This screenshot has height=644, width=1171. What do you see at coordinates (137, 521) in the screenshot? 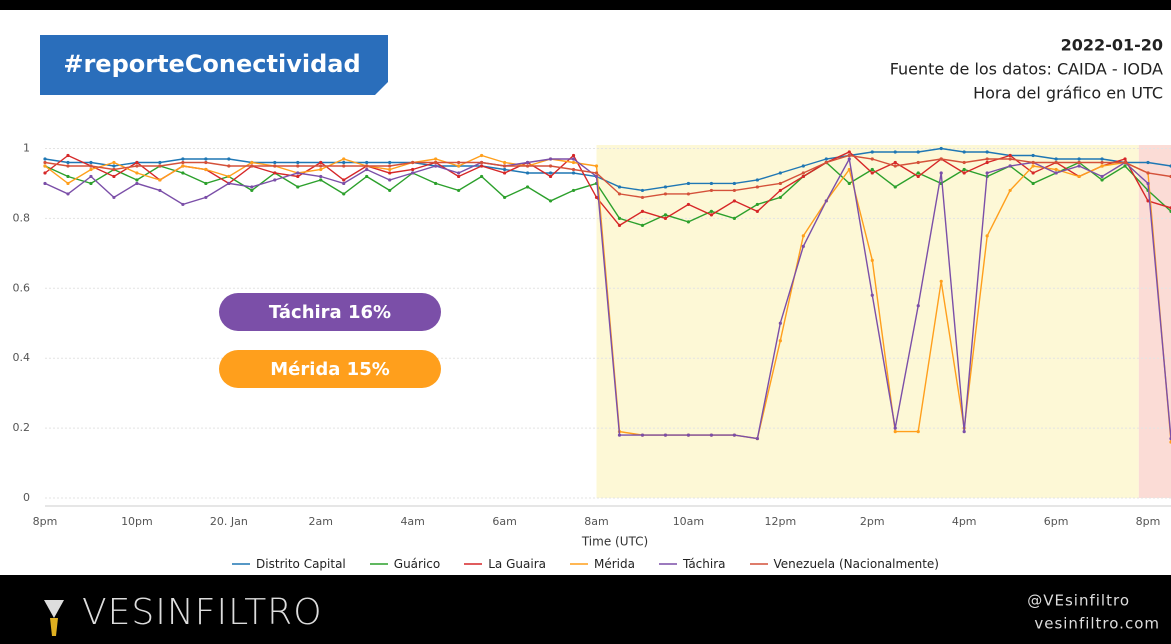
I see `x-tick-label: 10pm` at bounding box center [137, 521].